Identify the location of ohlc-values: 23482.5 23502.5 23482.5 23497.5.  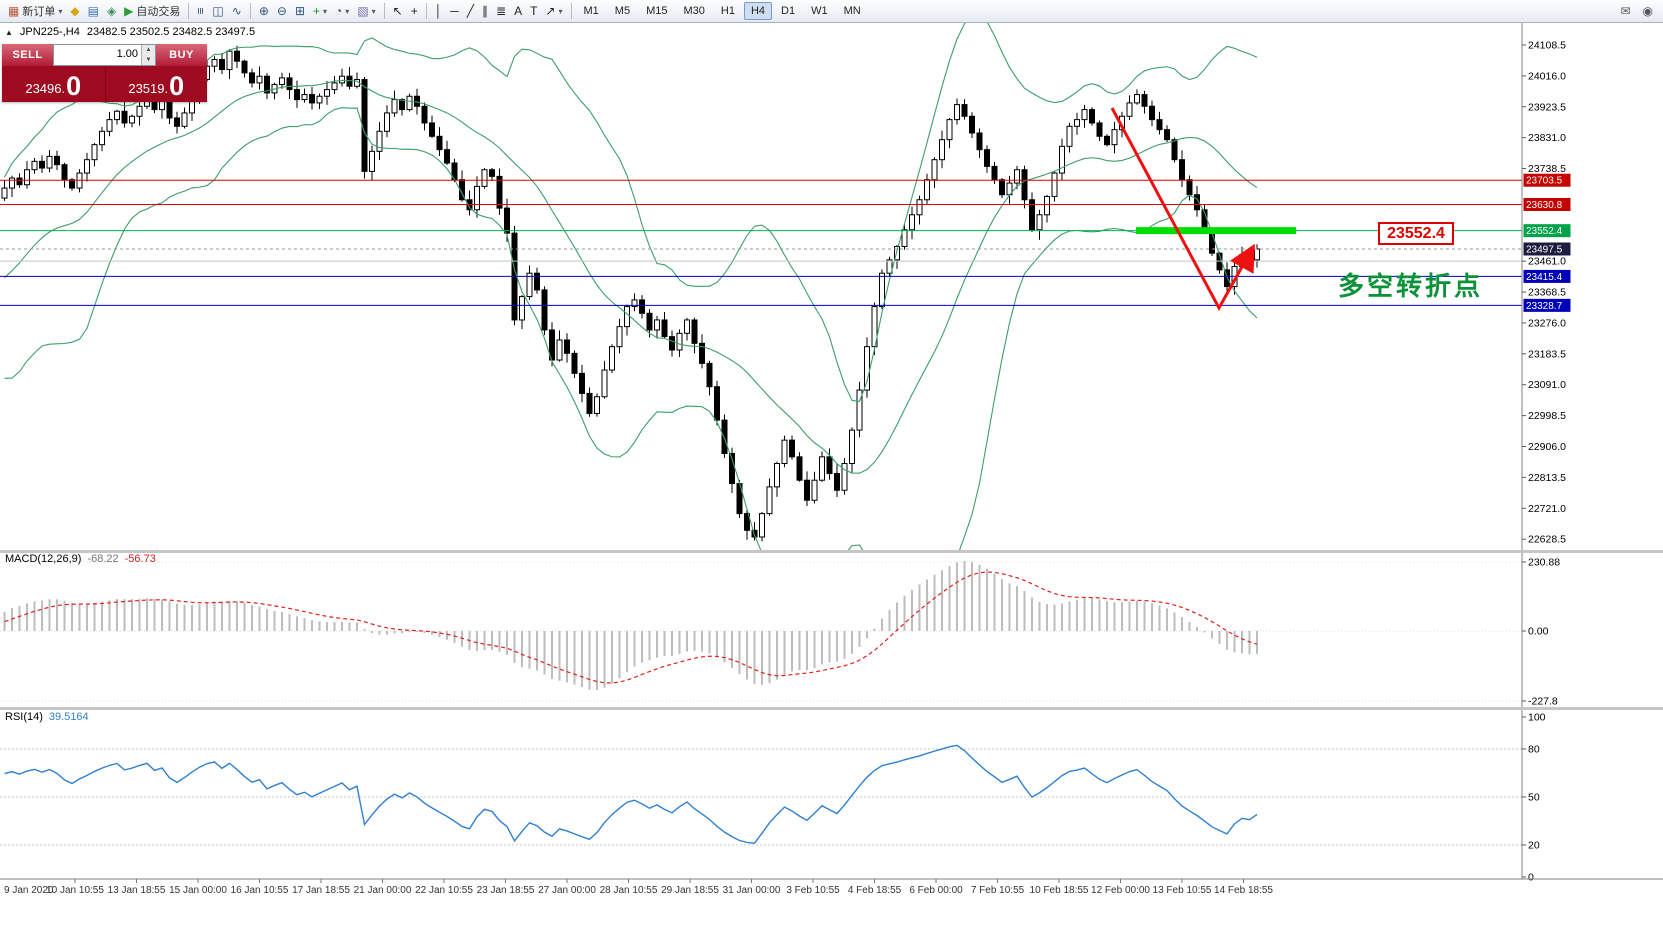
(171, 32).